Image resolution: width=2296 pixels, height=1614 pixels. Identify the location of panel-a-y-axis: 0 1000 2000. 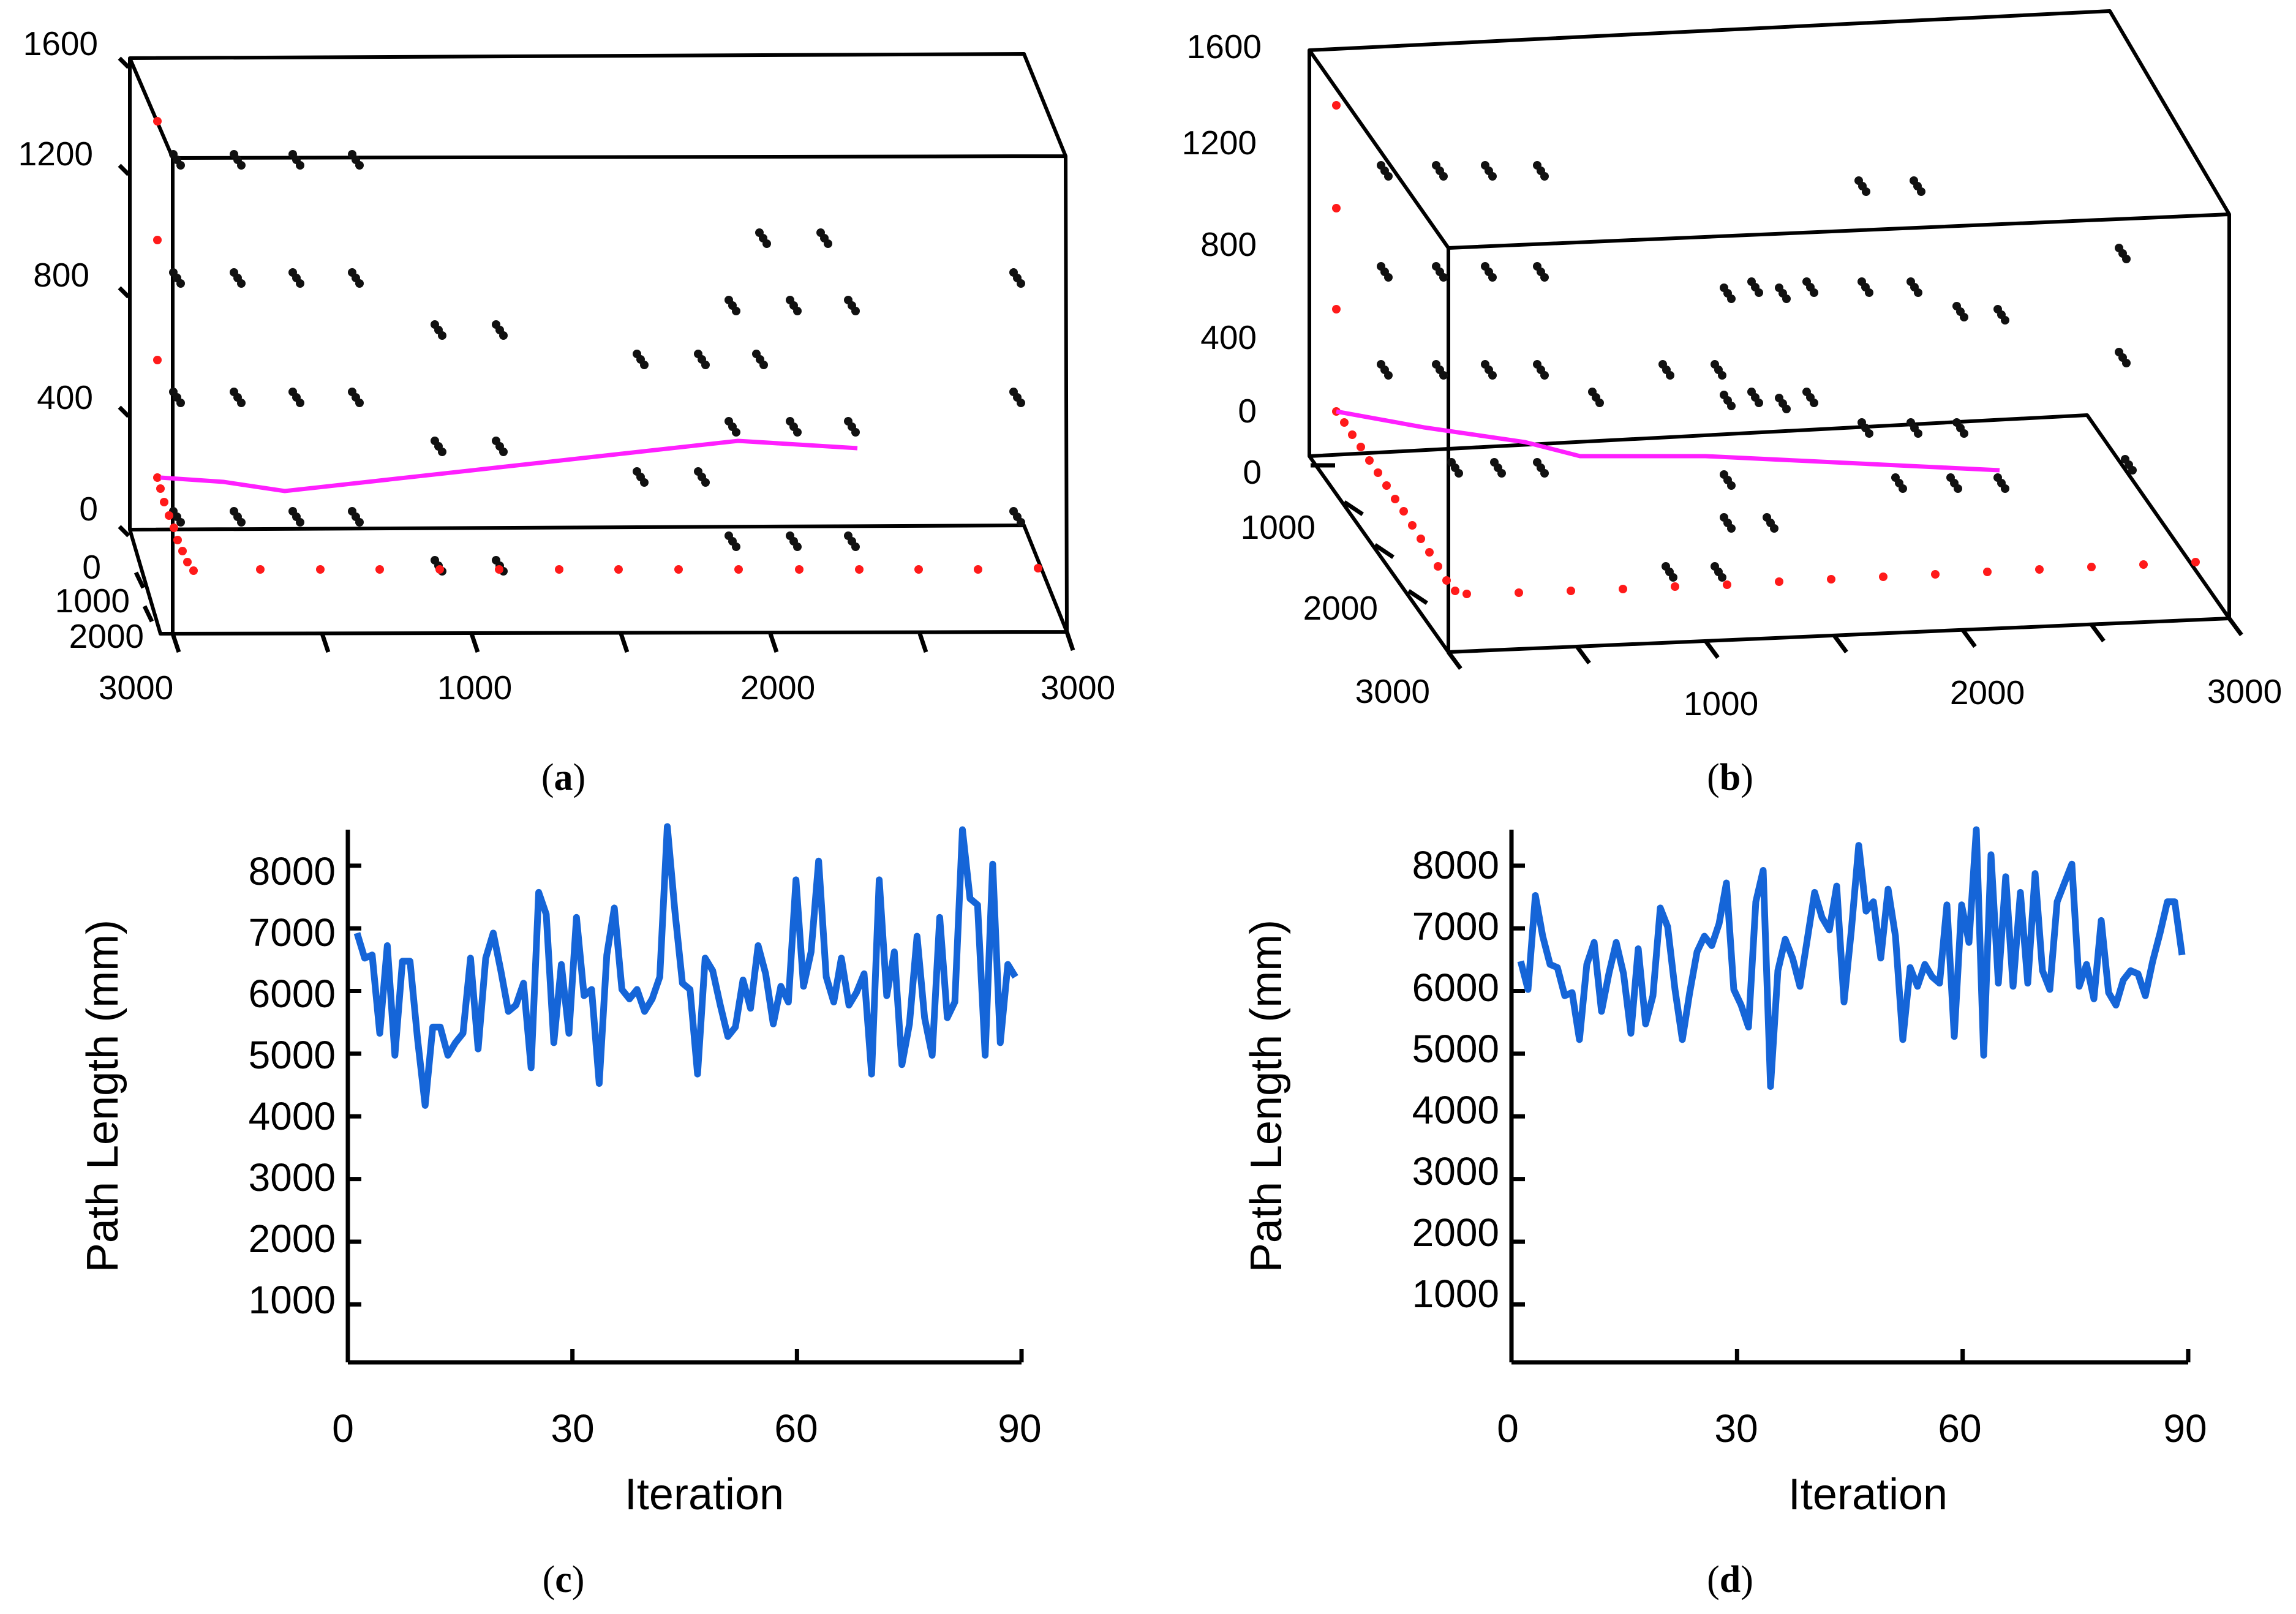
(100, 601).